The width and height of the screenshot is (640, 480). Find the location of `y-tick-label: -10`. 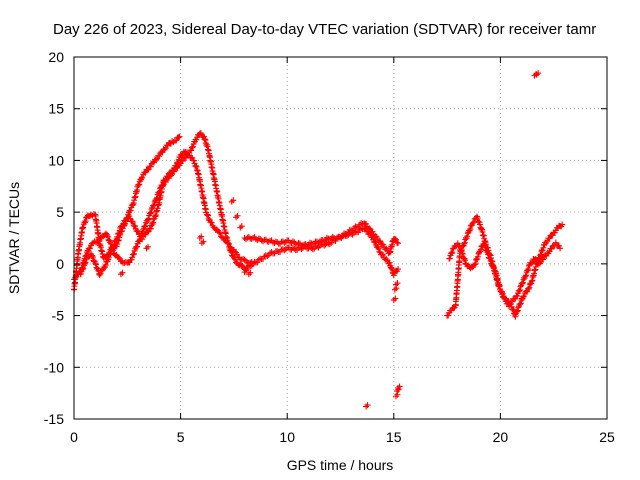

y-tick-label: -10 is located at coordinates (54, 367).